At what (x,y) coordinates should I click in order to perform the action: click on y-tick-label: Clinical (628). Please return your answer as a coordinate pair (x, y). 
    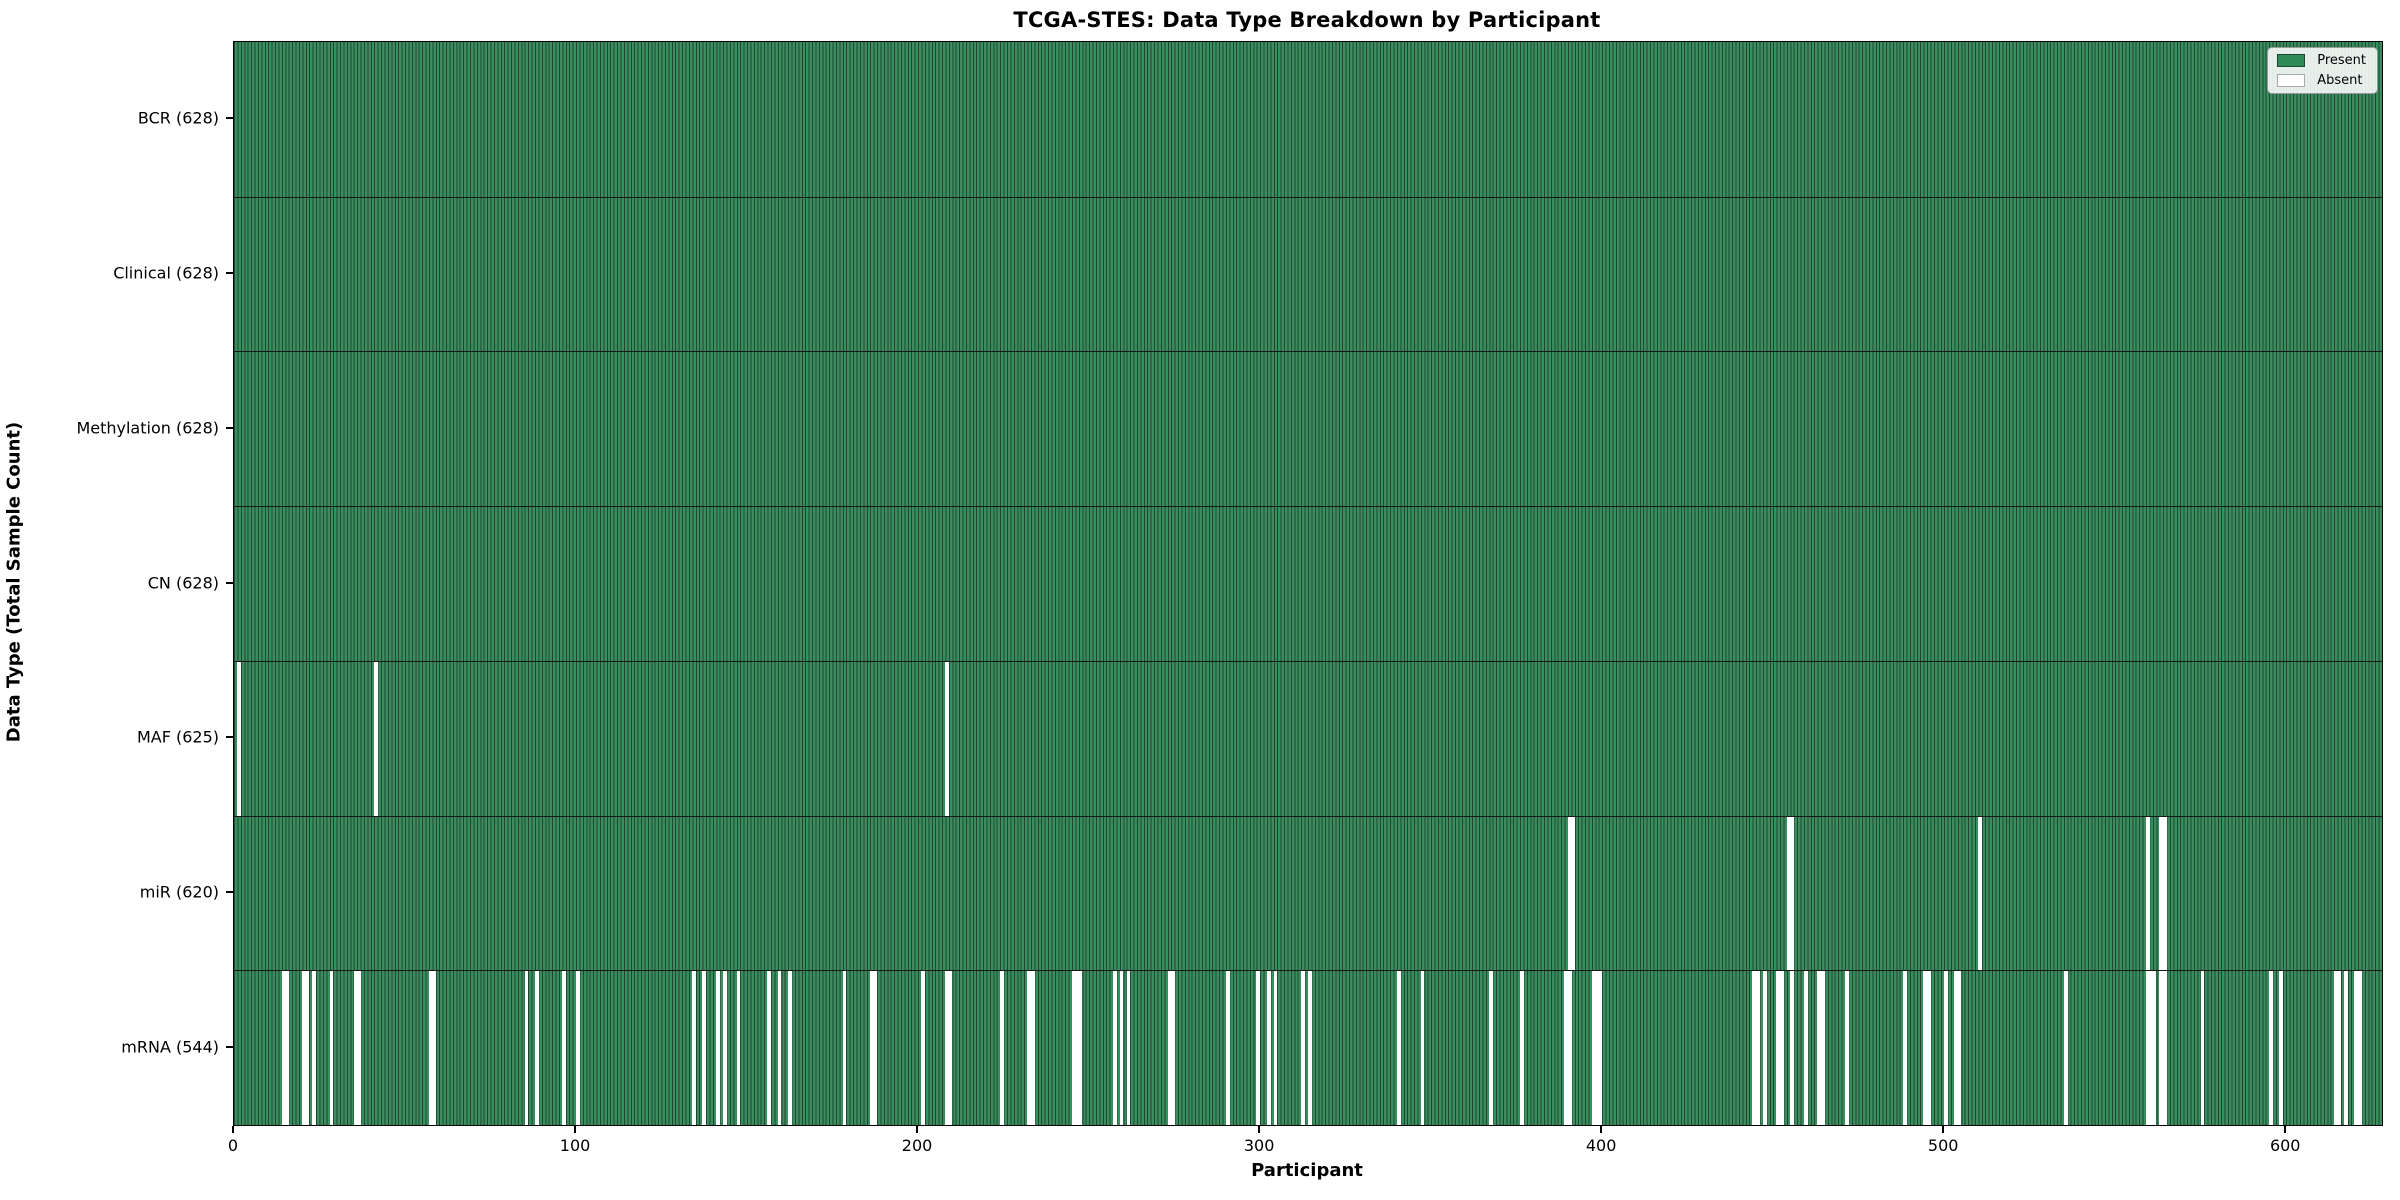
    Looking at the image, I should click on (166, 273).